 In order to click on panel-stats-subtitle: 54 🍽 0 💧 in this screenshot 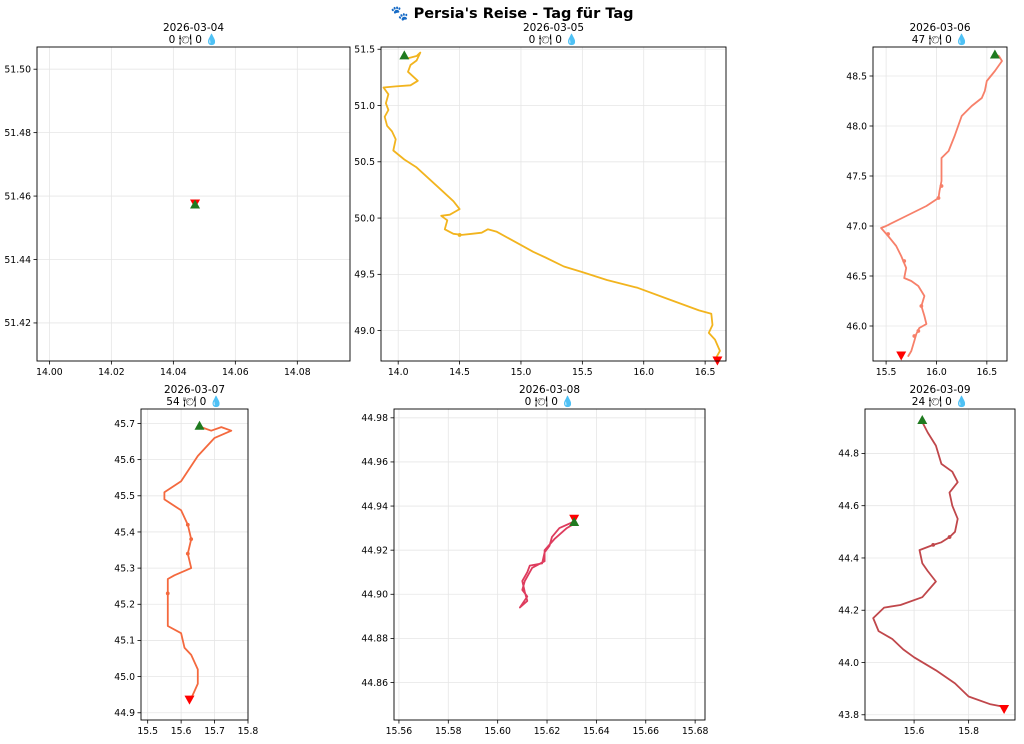, I will do `click(194, 401)`.